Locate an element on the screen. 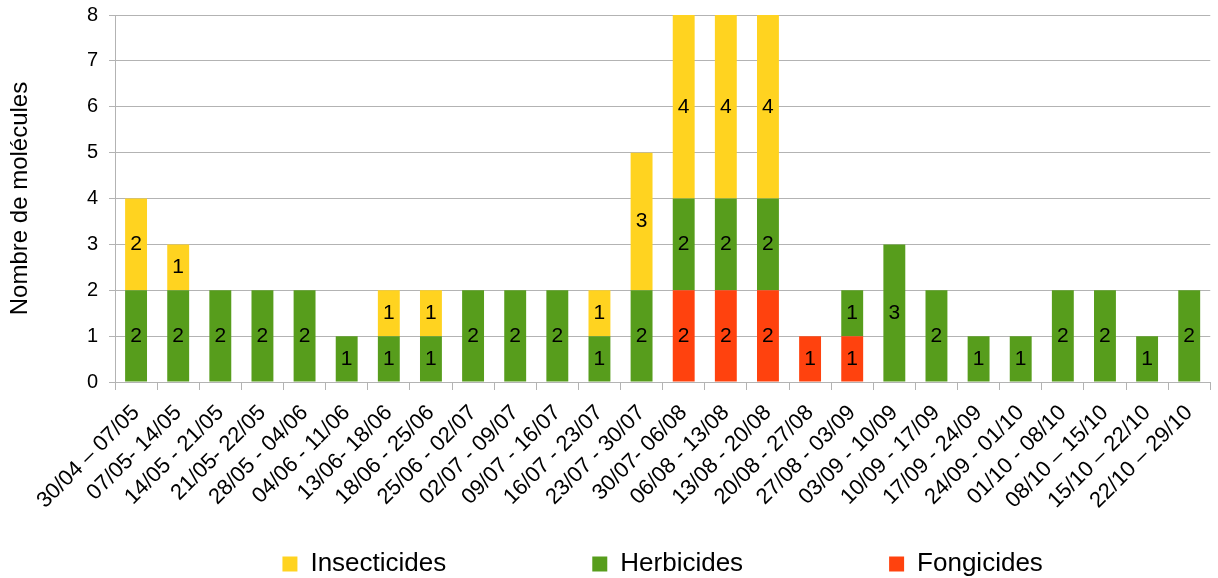 The width and height of the screenshot is (1218, 578). y-tick-label: 6 is located at coordinates (92, 105).